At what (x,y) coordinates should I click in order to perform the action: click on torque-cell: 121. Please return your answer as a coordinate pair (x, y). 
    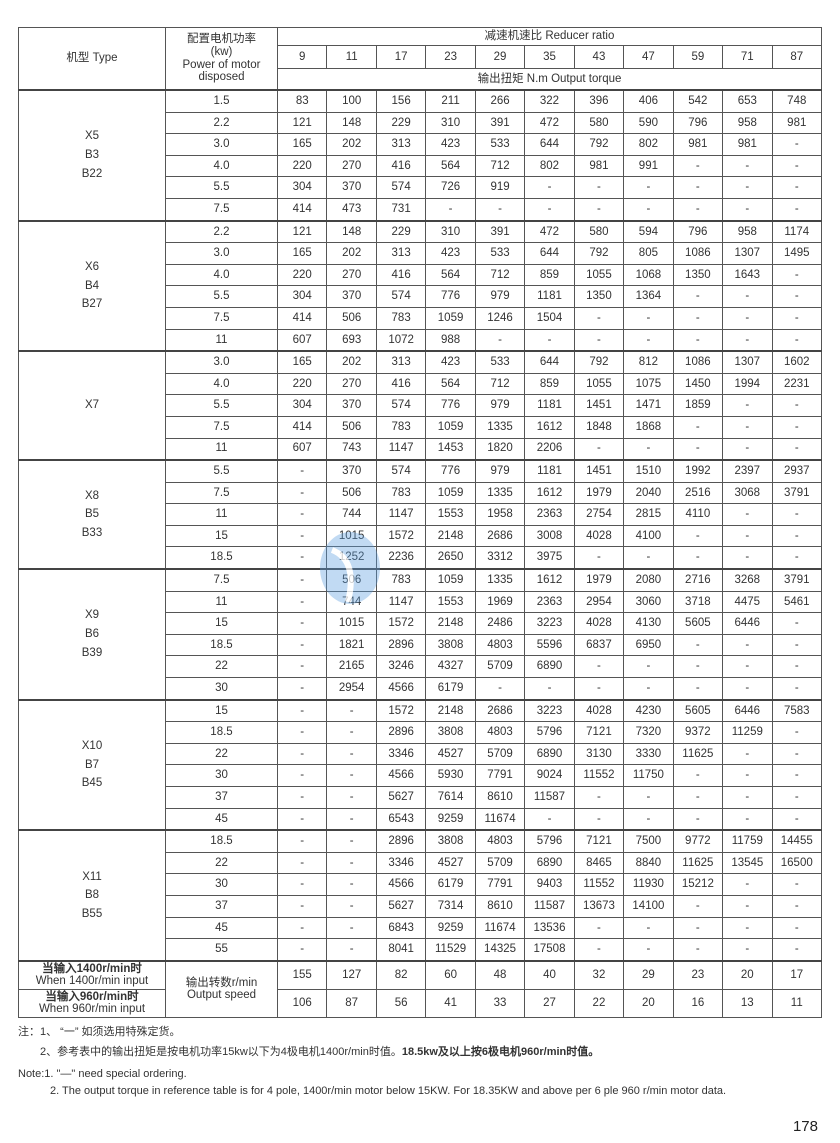
    Looking at the image, I should click on (302, 123).